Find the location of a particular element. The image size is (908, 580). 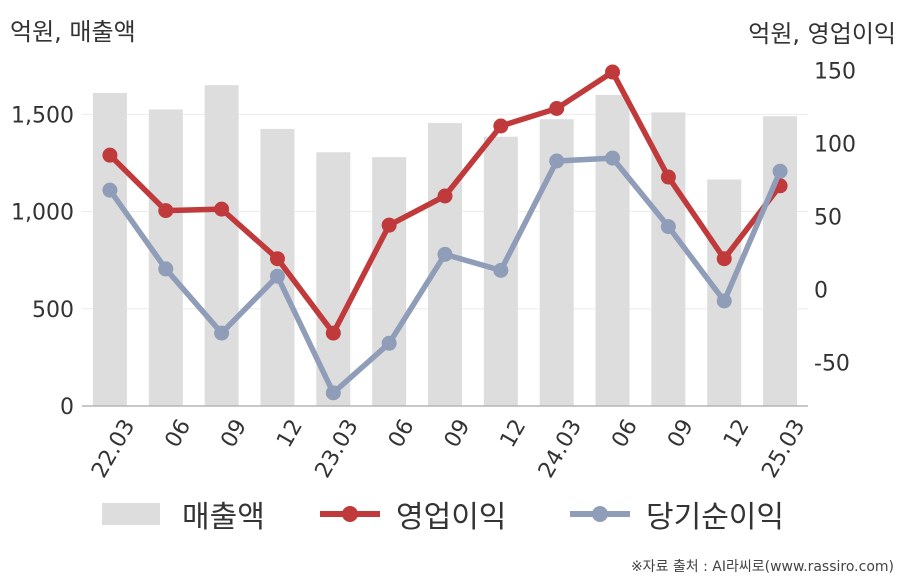

legend-swatch-net-profit is located at coordinates (600, 514).